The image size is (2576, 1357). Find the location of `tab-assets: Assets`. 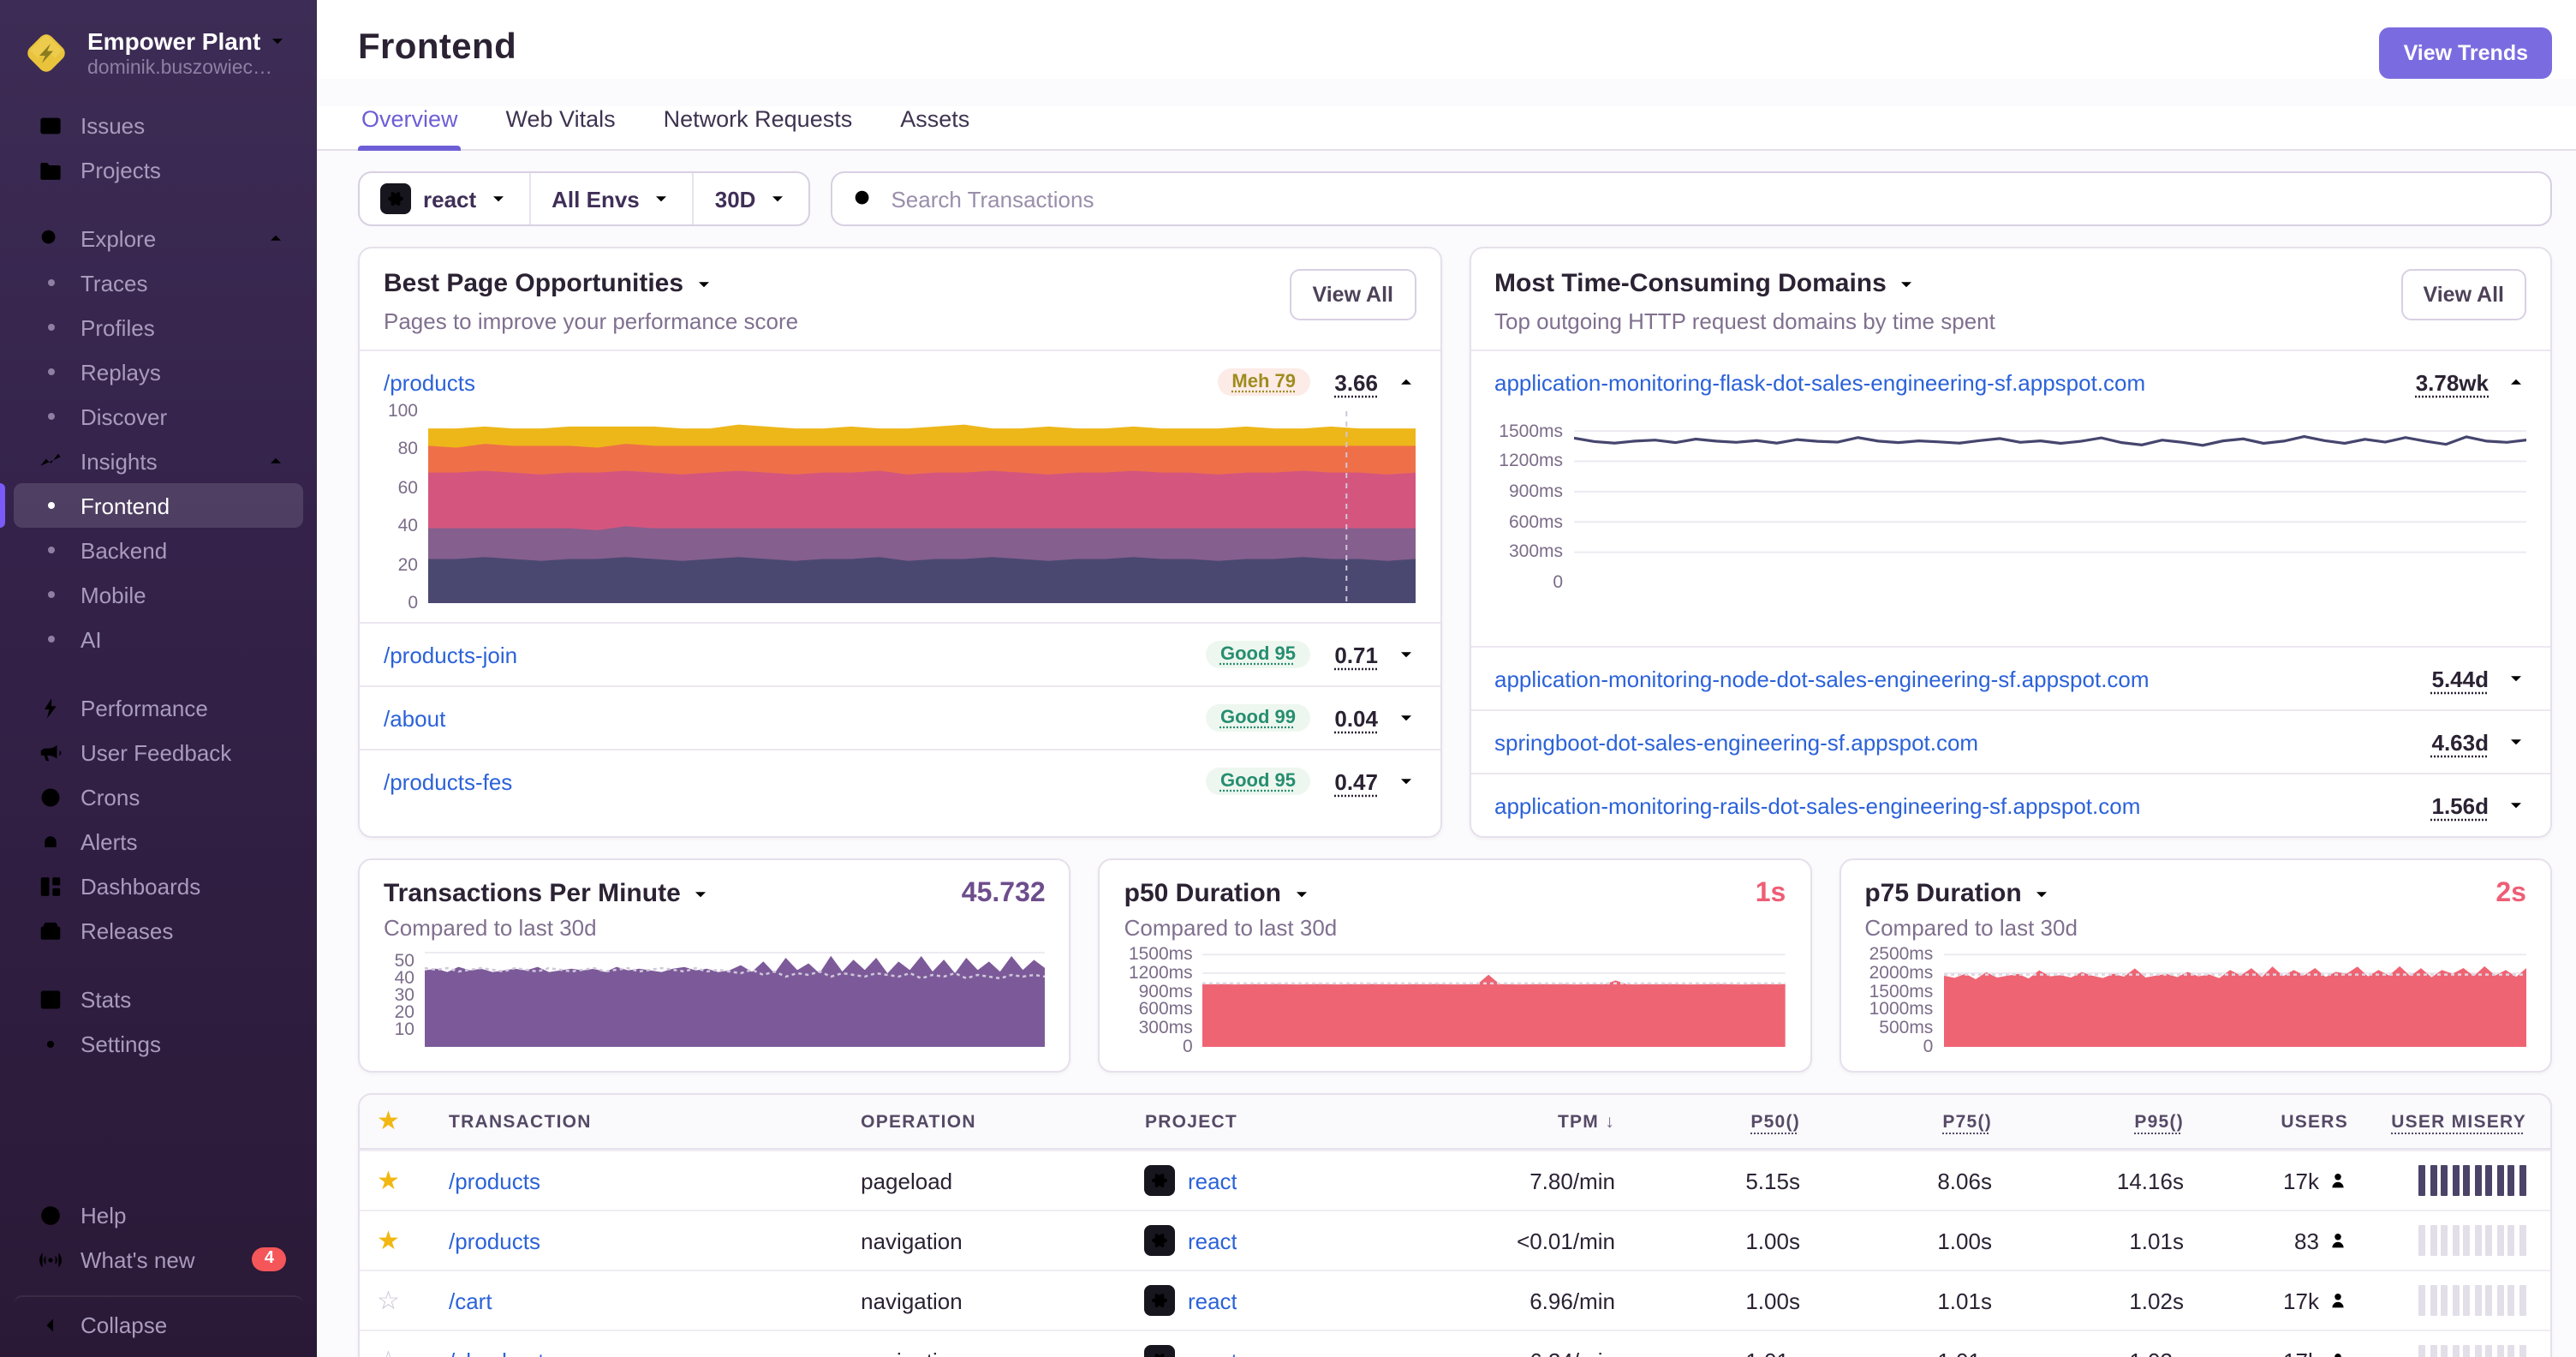

tab-assets: Assets is located at coordinates (935, 119).